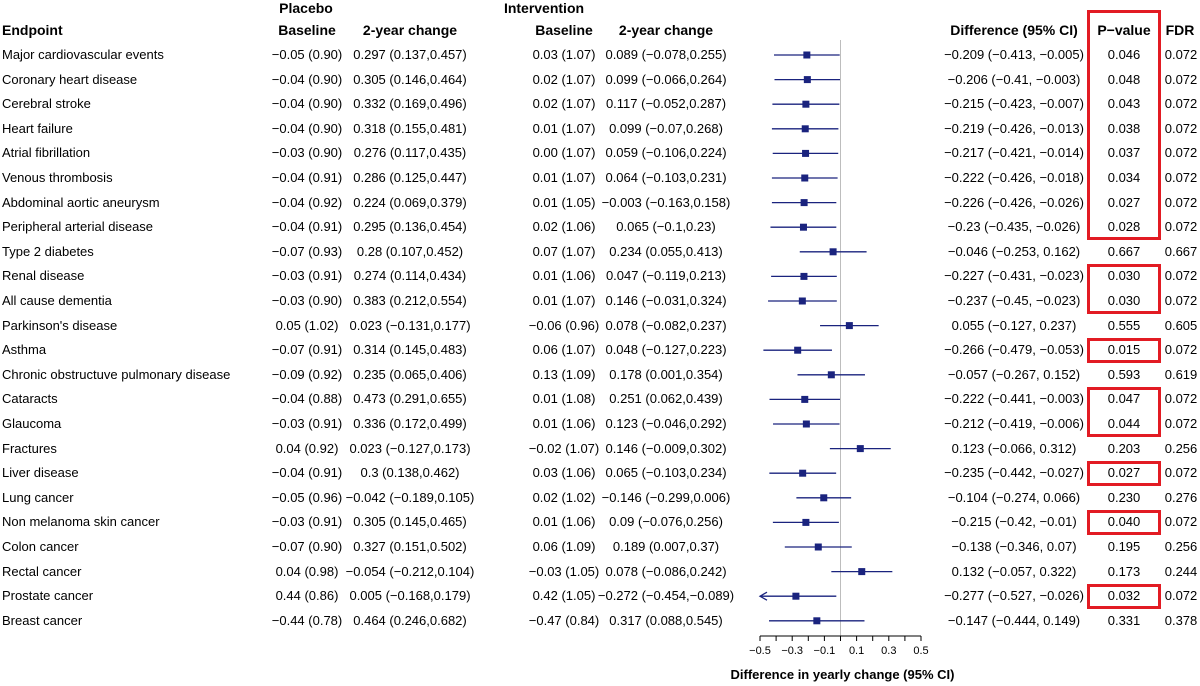  What do you see at coordinates (307, 325) in the screenshot?
I see `placebo-baseline-cell: 0.05 (1.02)` at bounding box center [307, 325].